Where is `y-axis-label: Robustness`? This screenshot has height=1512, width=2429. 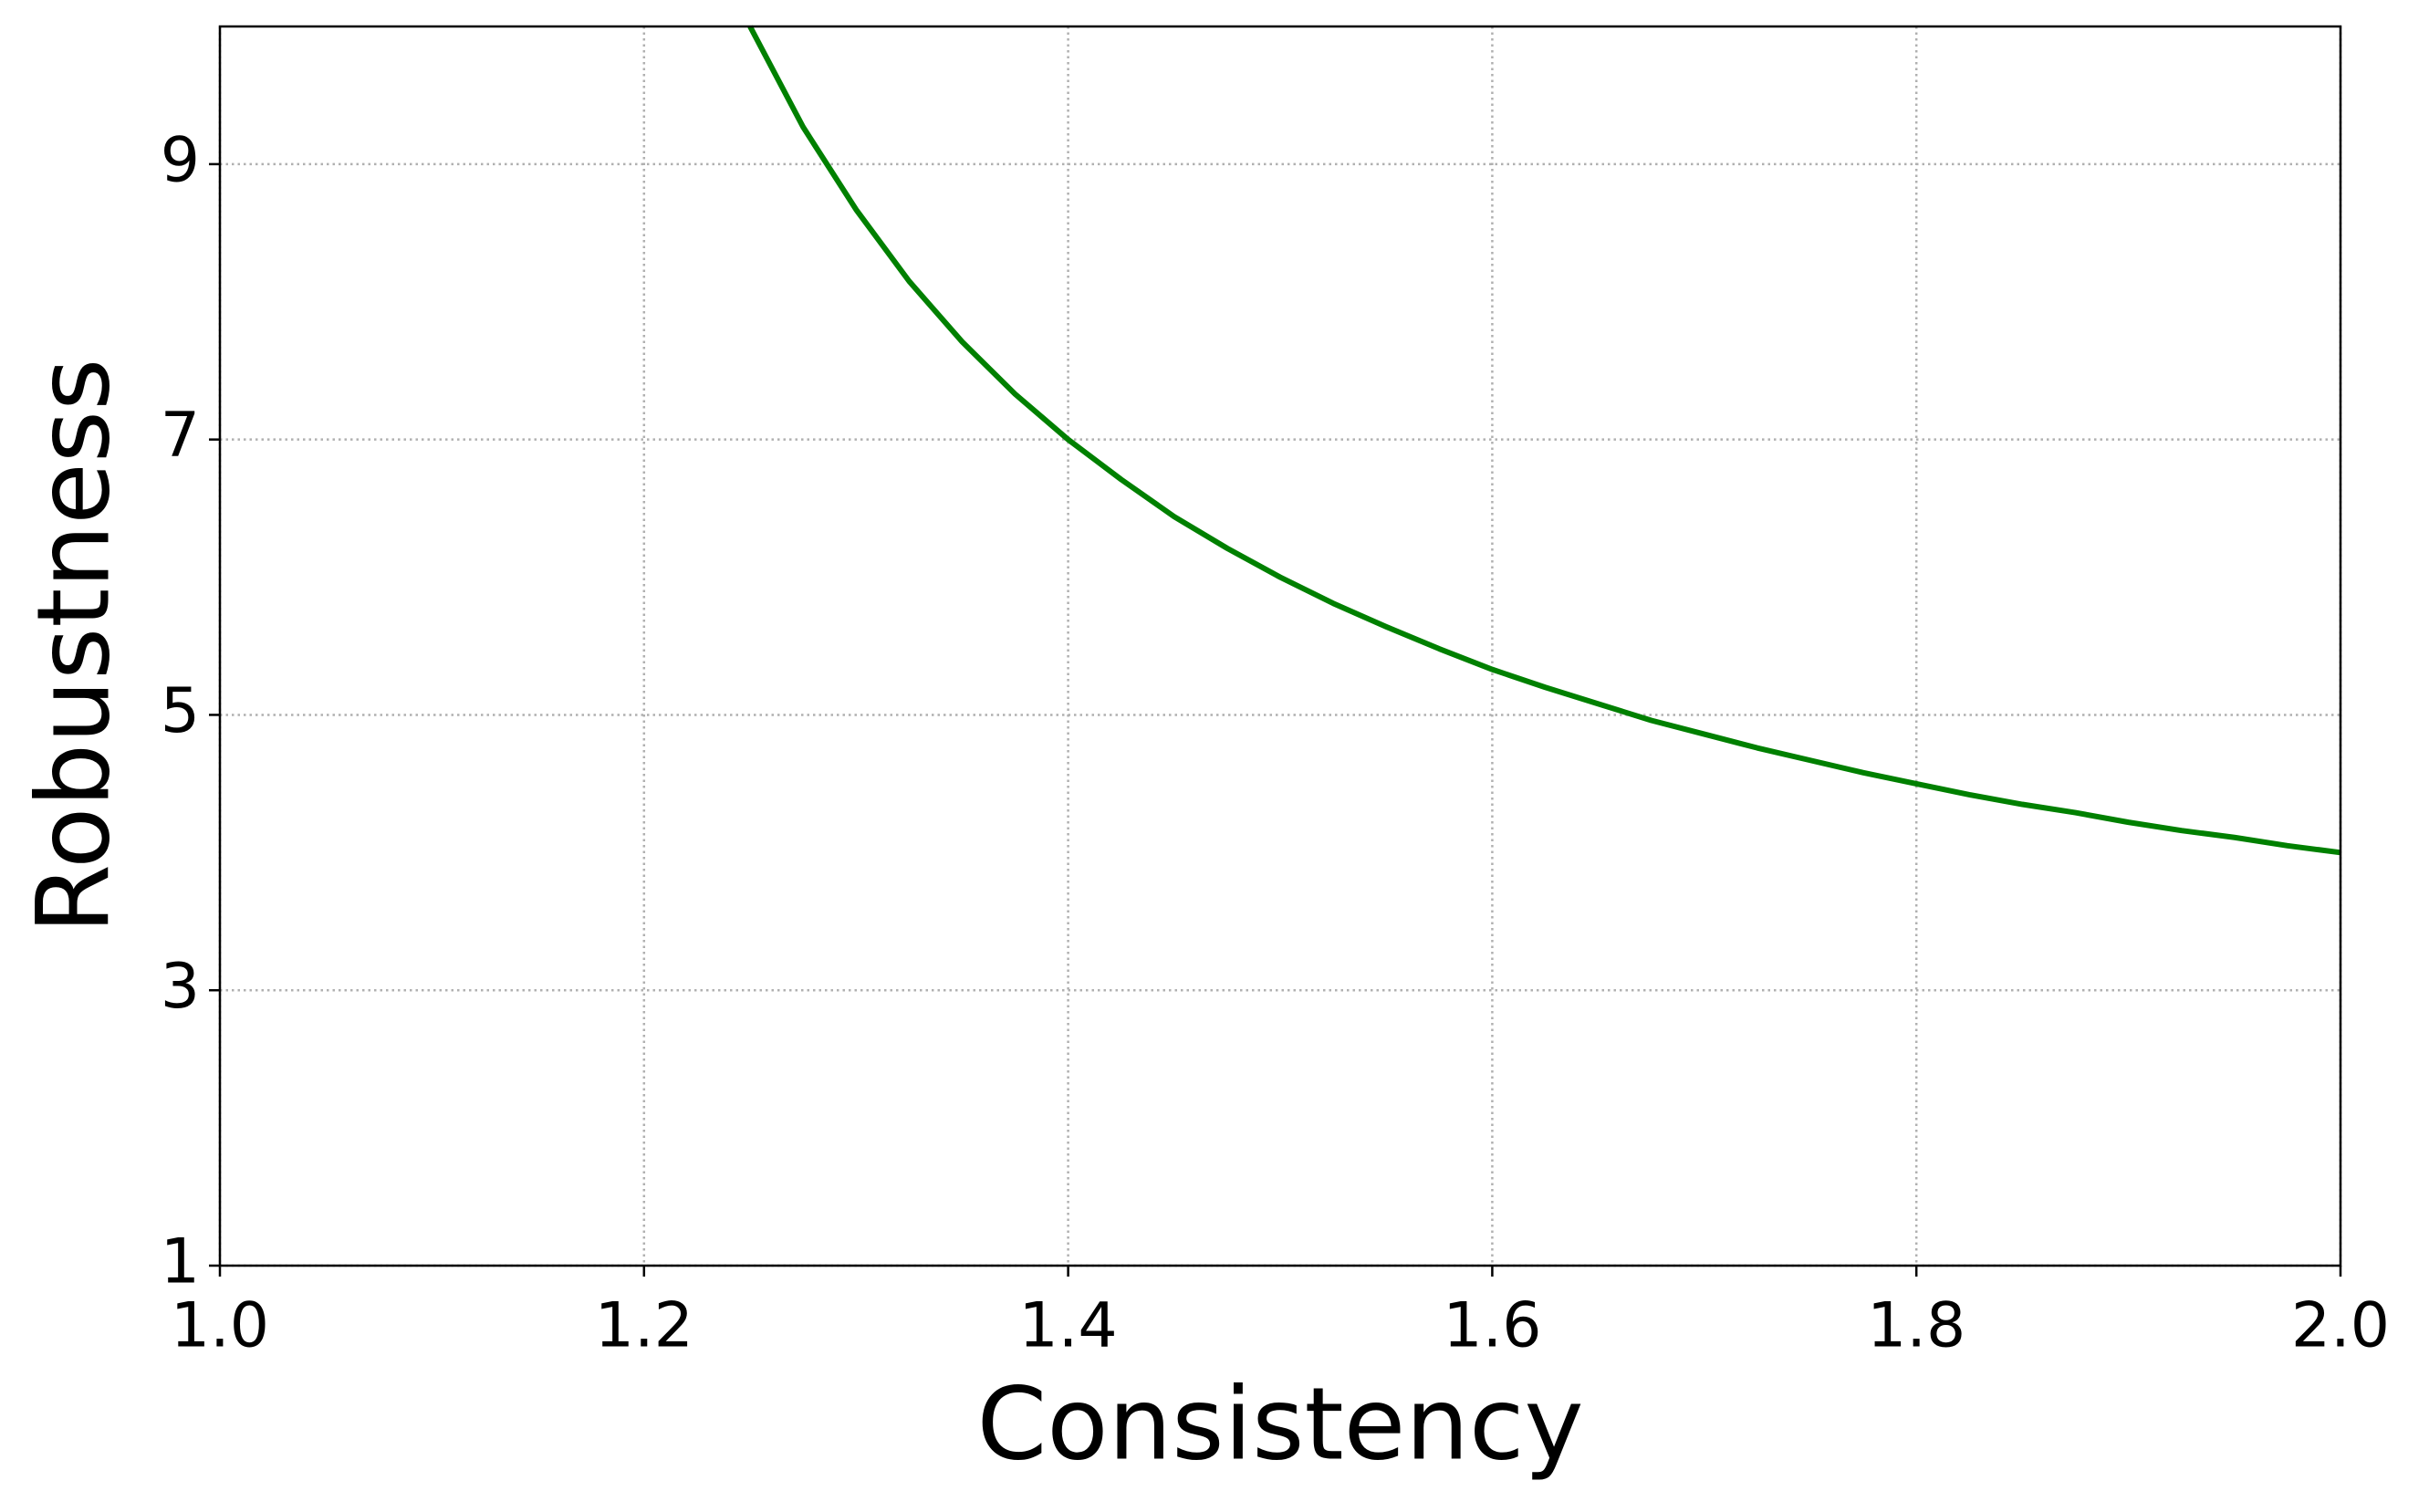
y-axis-label: Robustness is located at coordinates (73, 646).